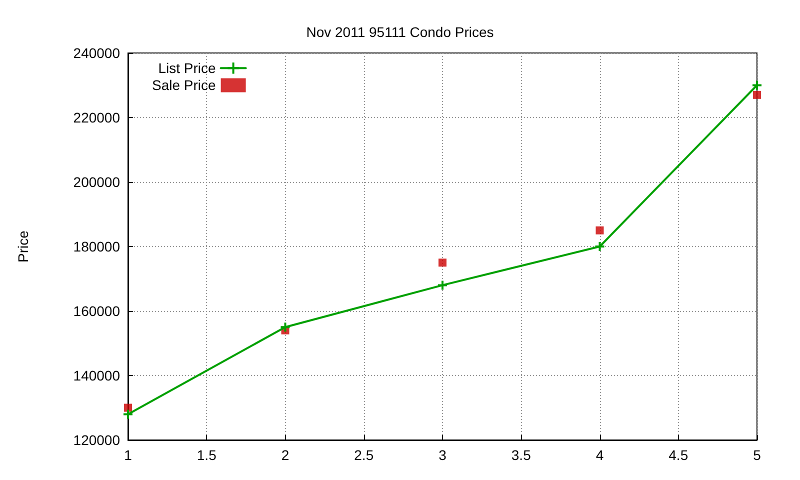  What do you see at coordinates (96, 182) in the screenshot?
I see `y-tick-label: 200000` at bounding box center [96, 182].